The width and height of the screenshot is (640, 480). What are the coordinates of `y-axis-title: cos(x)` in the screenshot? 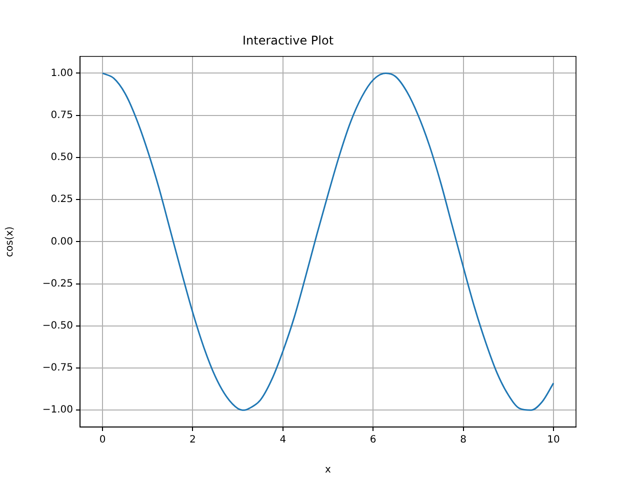 It's located at (10, 241).